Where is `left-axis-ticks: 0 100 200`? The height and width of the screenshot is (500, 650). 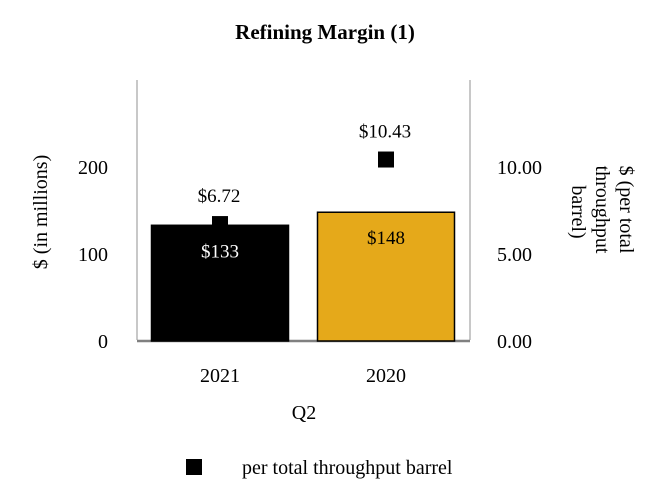
left-axis-ticks: 0 100 200 is located at coordinates (93, 255).